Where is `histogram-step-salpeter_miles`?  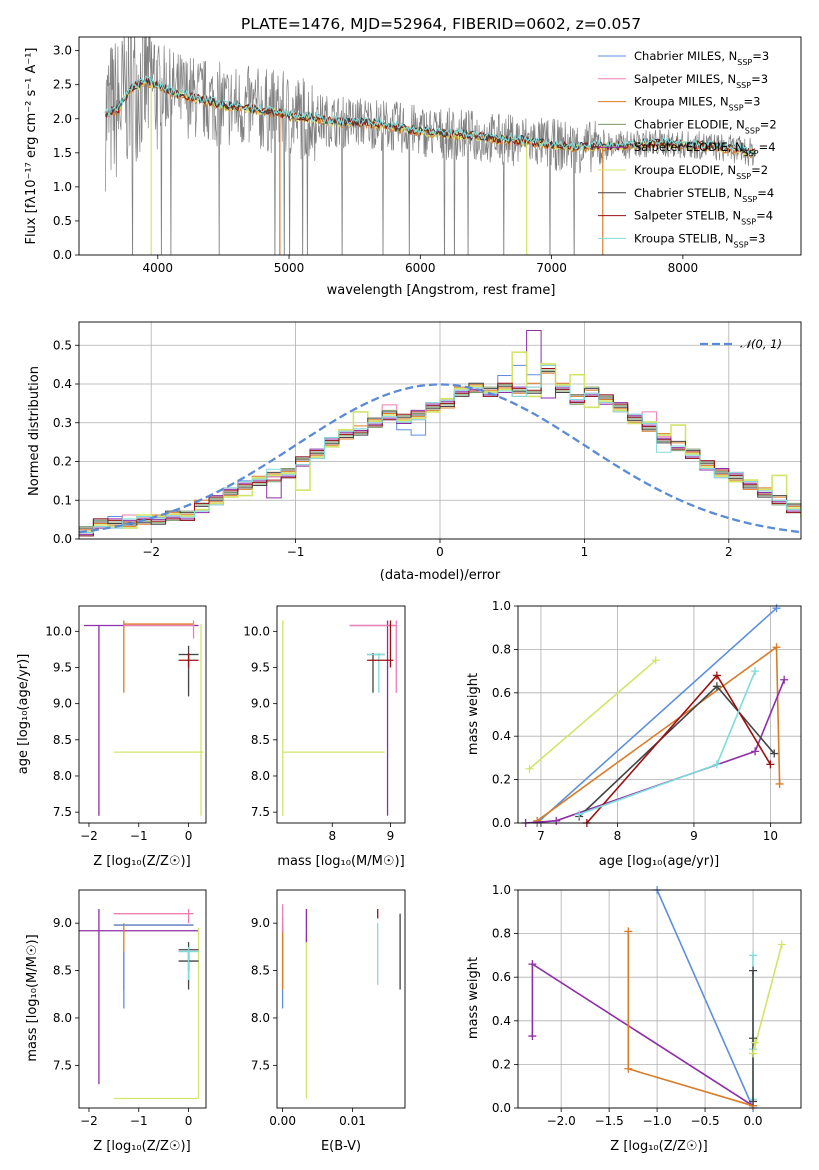 histogram-step-salpeter_miles is located at coordinates (440, 449).